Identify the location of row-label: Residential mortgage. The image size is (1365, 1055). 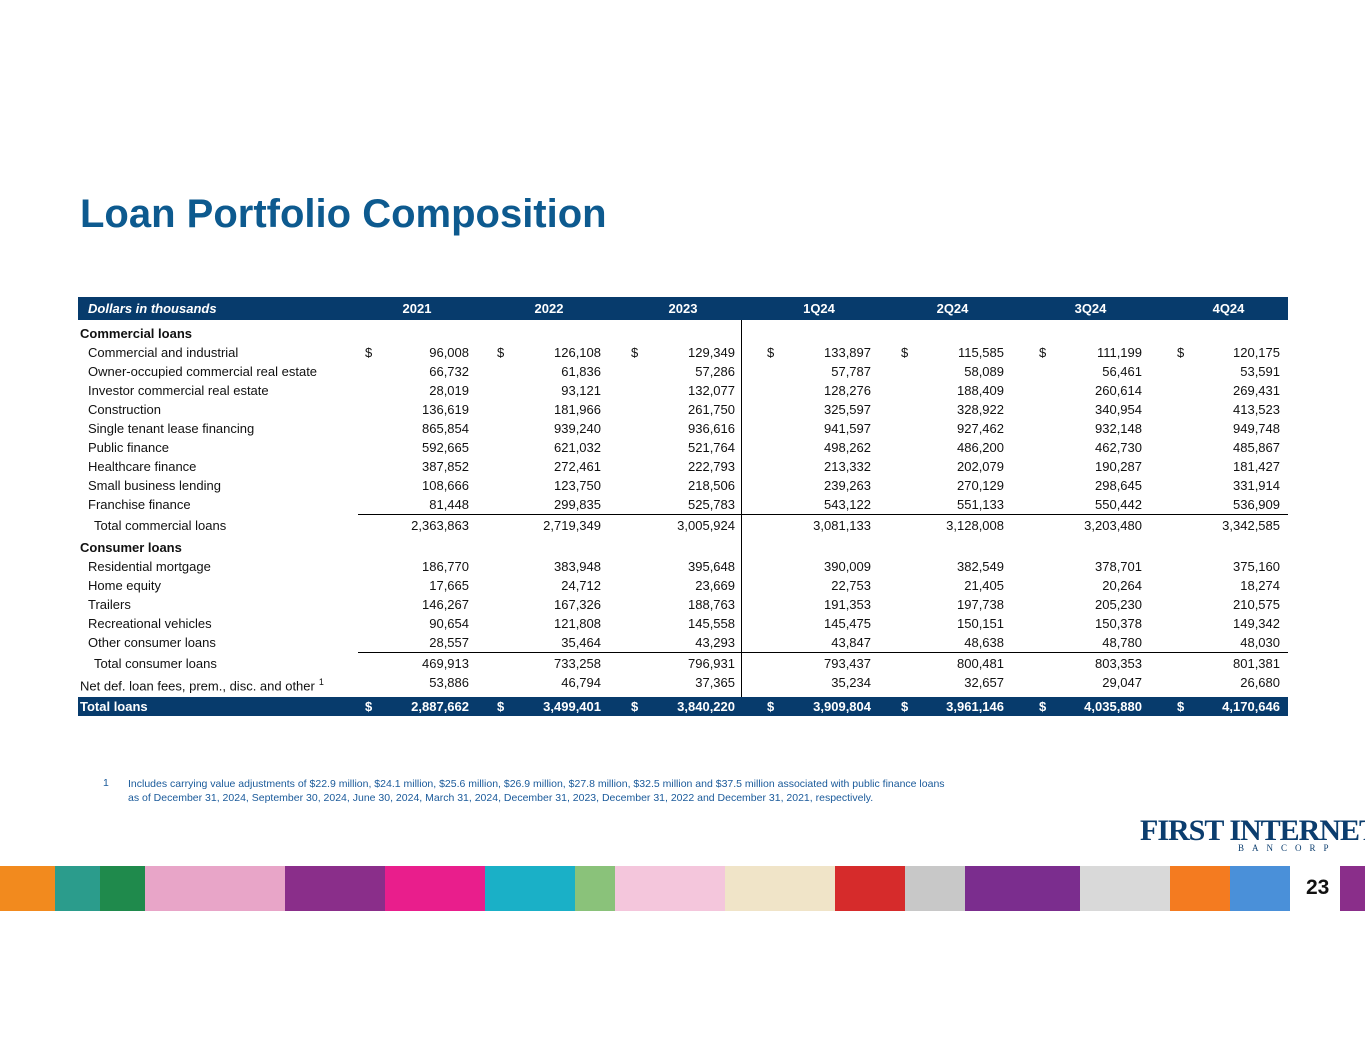
(149, 566).